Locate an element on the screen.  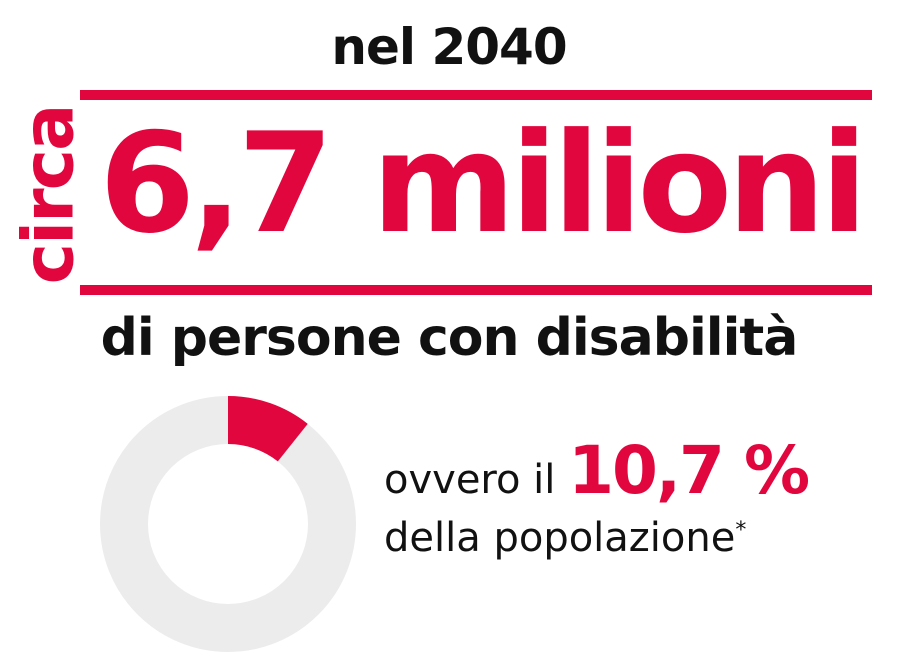
top-rule is located at coordinates (476, 95).